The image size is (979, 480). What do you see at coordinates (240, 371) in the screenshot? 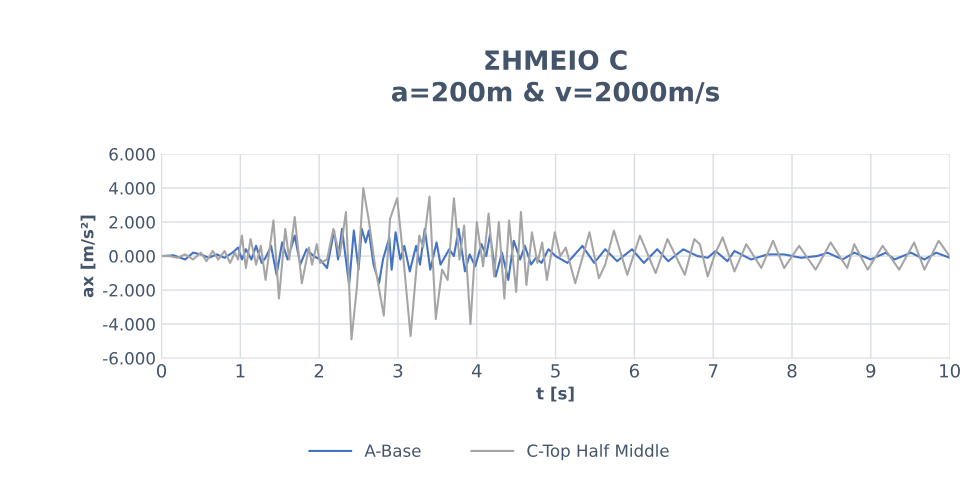
I see `x-tick-label: 1` at bounding box center [240, 371].